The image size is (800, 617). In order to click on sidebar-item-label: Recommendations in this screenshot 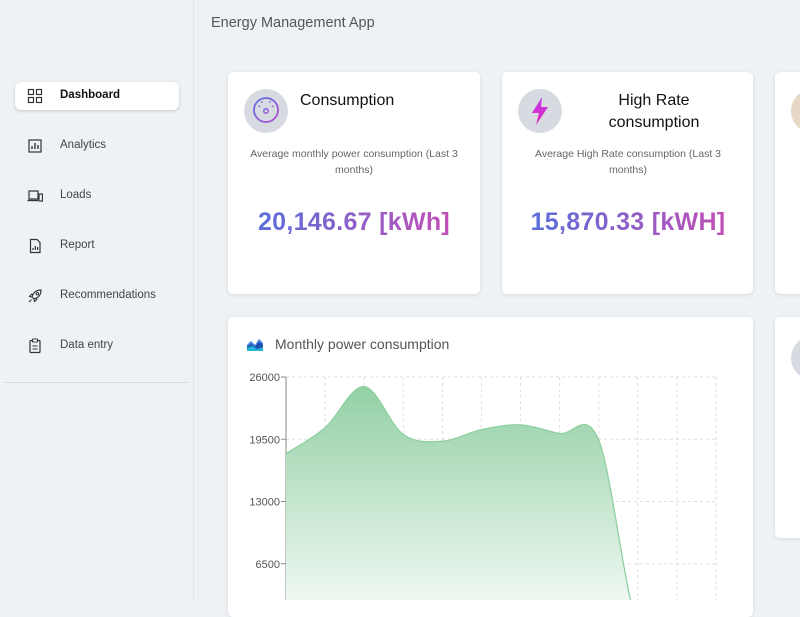, I will do `click(108, 295)`.